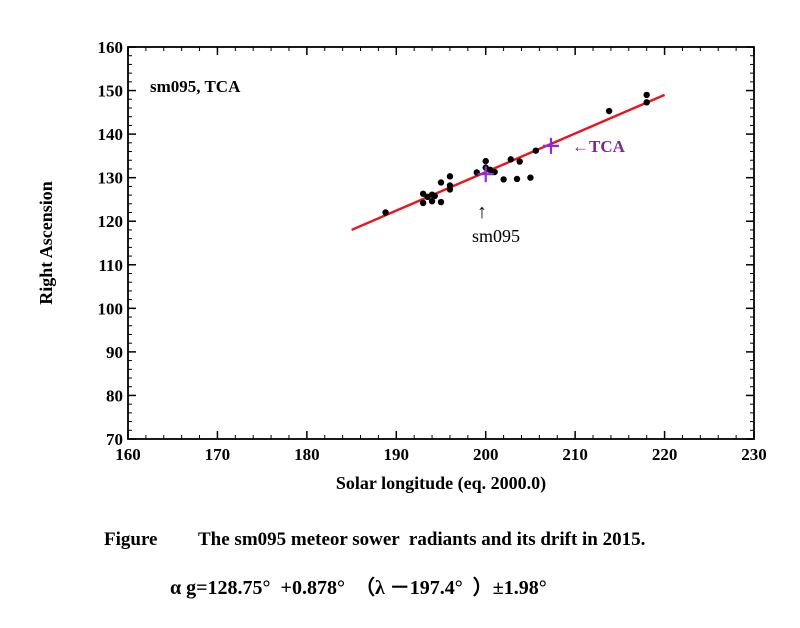  Describe the element at coordinates (397, 454) in the screenshot. I see `x-tick-label: 190` at that location.